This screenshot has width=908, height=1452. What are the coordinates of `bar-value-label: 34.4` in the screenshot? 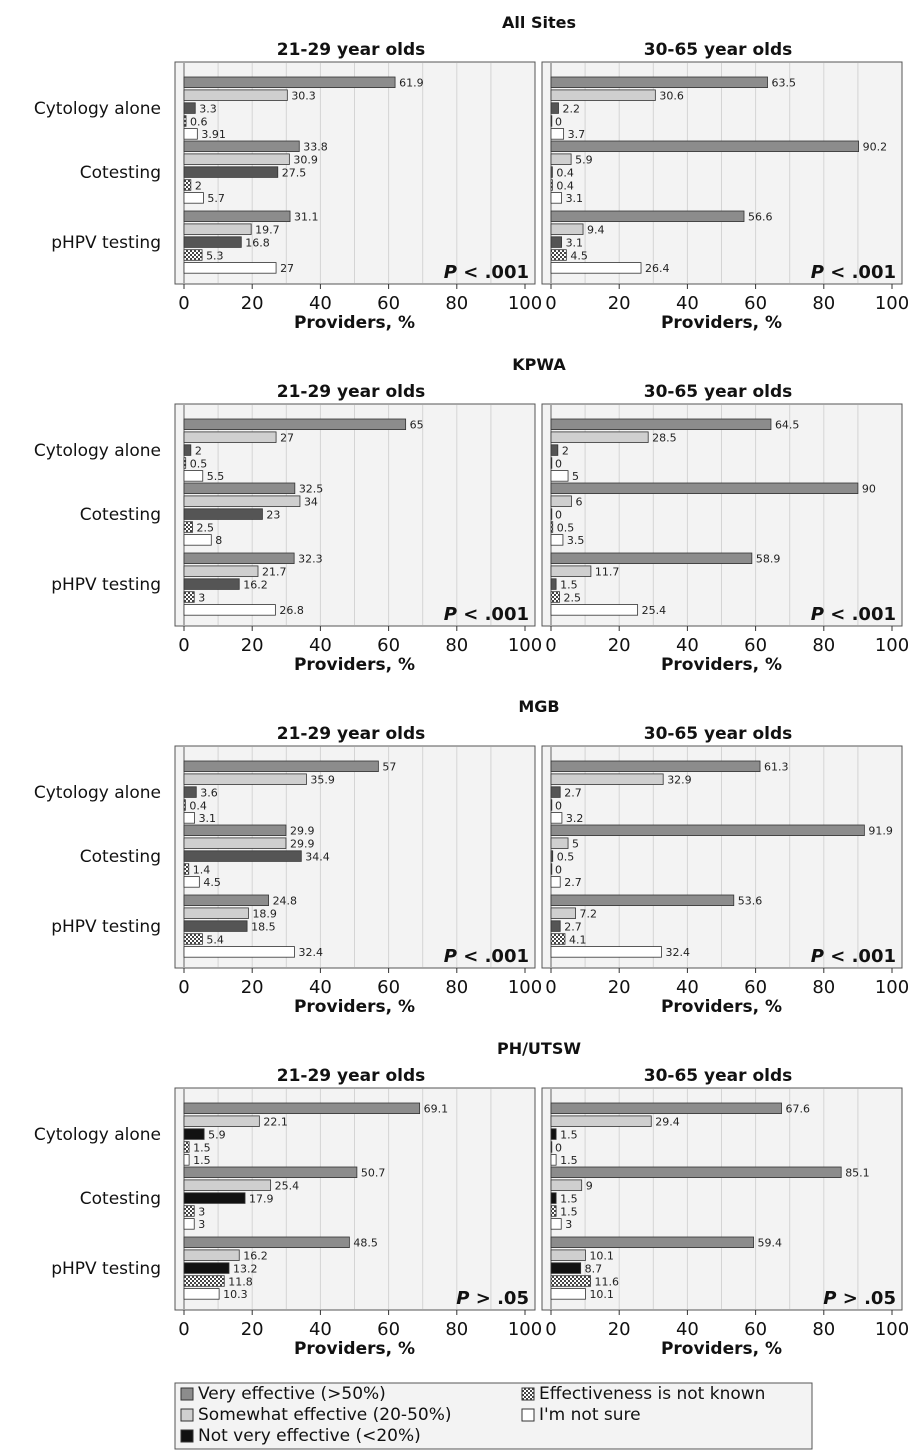 It's located at (317, 856).